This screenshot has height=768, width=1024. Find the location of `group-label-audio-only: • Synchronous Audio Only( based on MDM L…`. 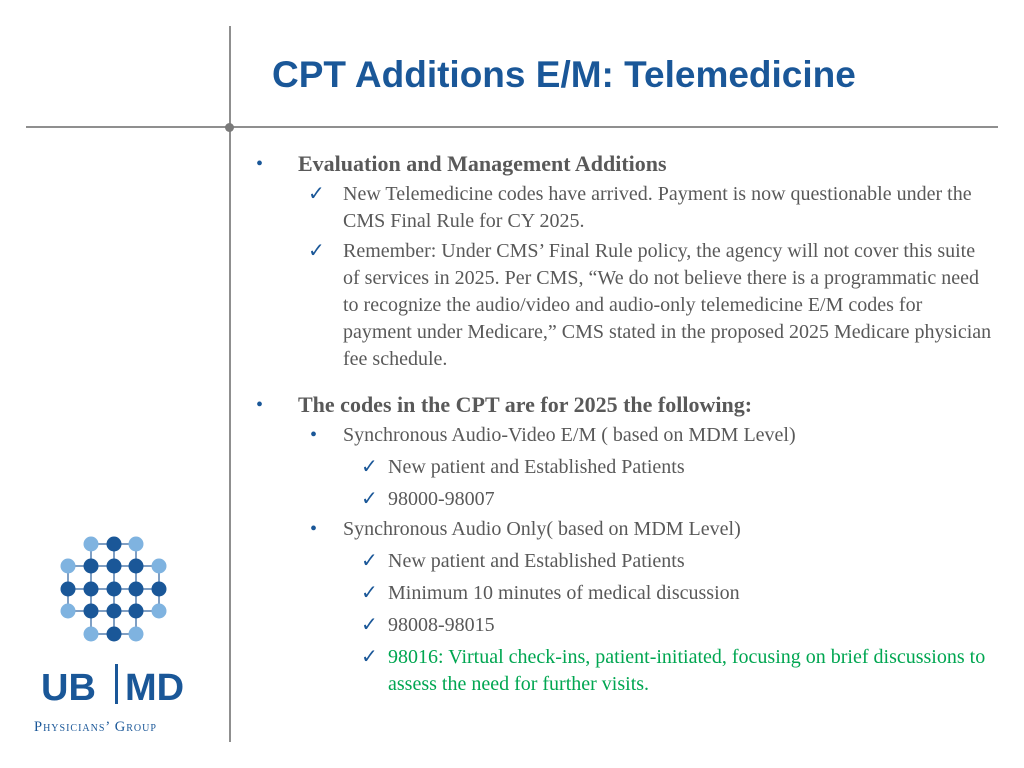

group-label-audio-only: • Synchronous Audio Only( based on MDM L… is located at coordinates (626, 529).